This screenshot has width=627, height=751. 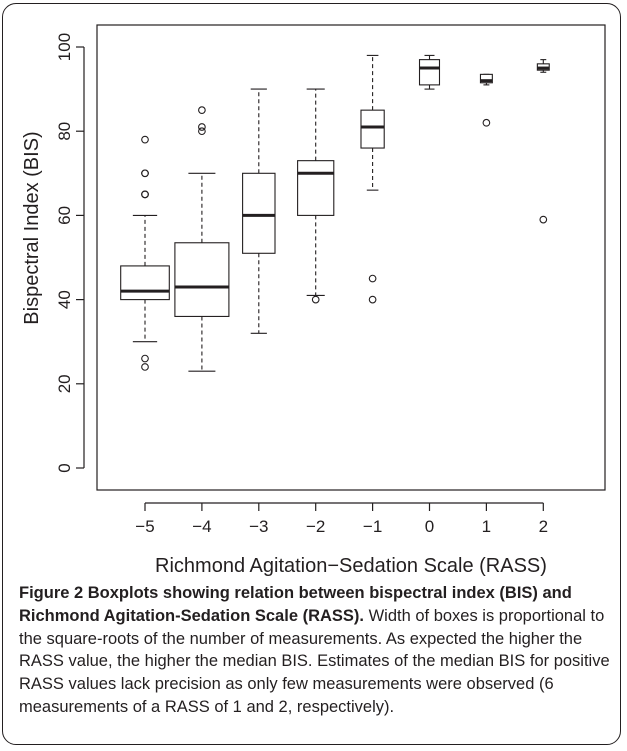 What do you see at coordinates (543, 526) in the screenshot?
I see `x-tick-label: 2` at bounding box center [543, 526].